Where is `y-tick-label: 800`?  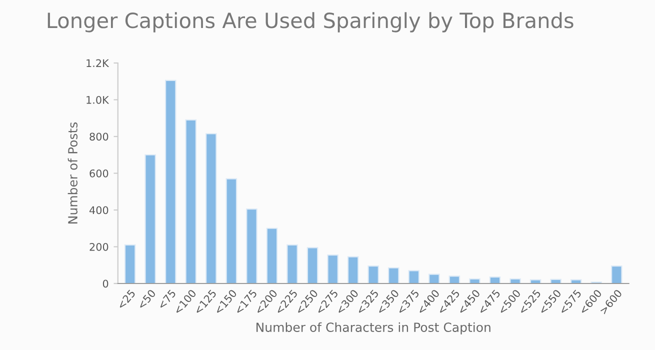
y-tick-label: 800 is located at coordinates (99, 136).